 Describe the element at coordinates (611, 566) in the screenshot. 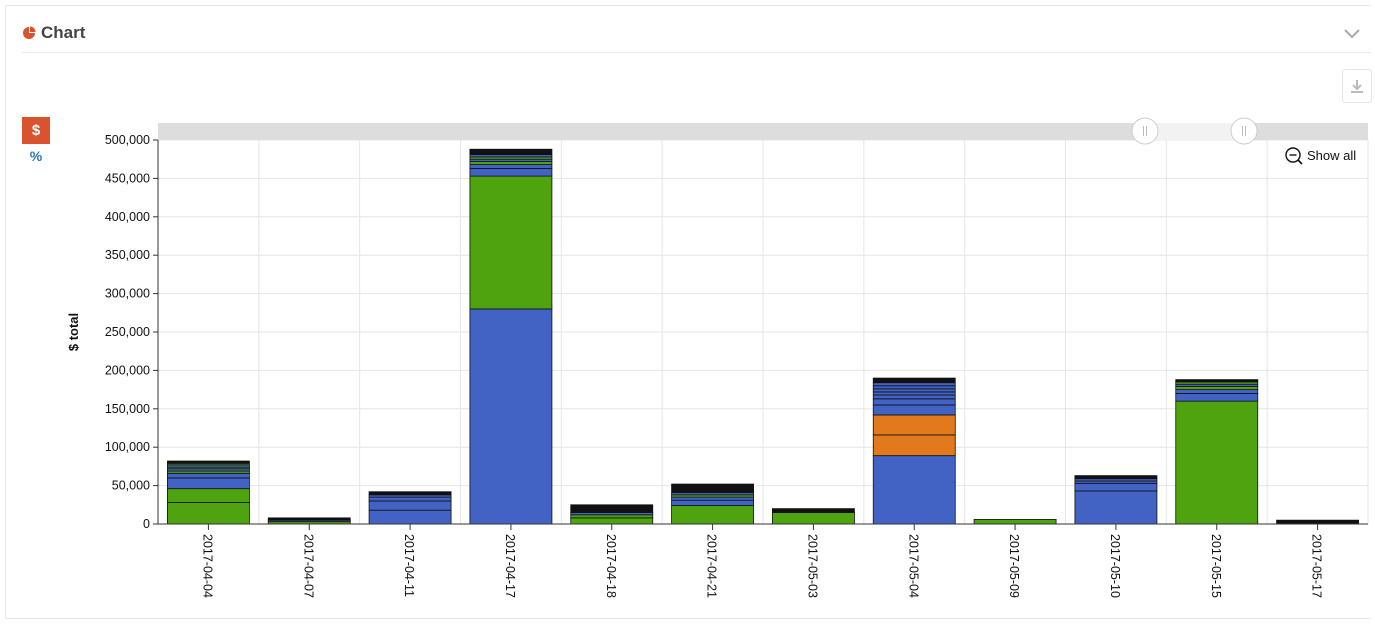

I see `x-tick-label: 2017-04-18` at that location.